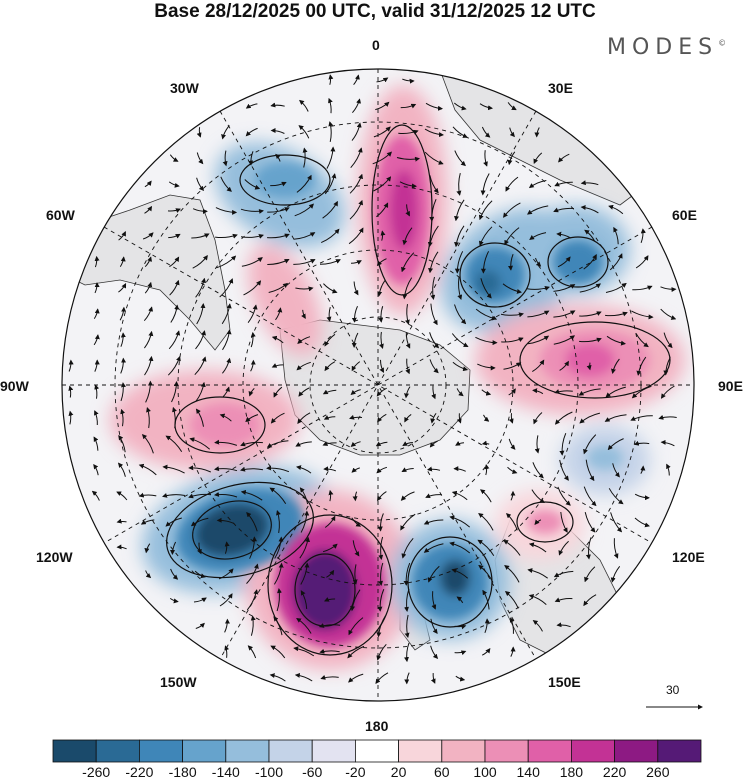  What do you see at coordinates (285, 300) in the screenshot?
I see `anomaly-positive-drake-outer` at bounding box center [285, 300].